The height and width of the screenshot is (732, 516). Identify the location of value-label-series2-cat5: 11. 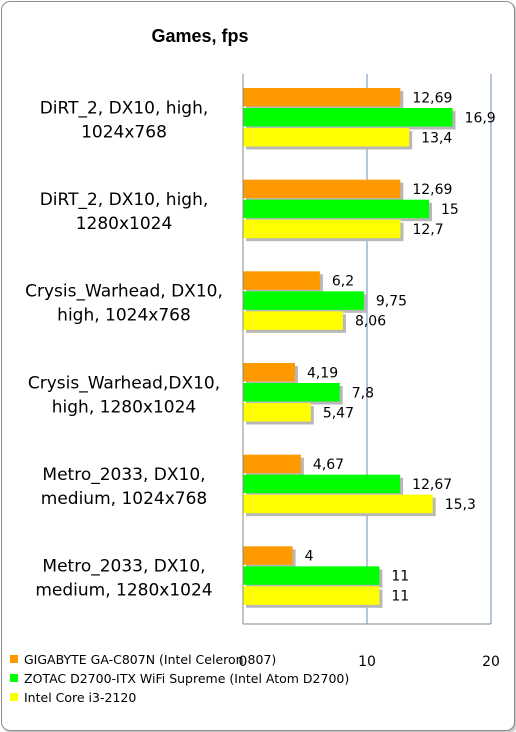
(400, 597).